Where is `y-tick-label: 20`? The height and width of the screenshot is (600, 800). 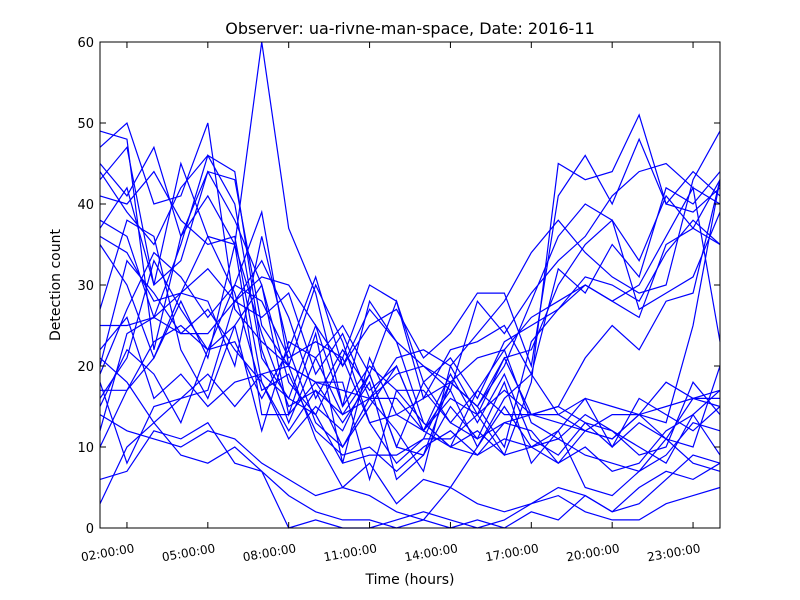 y-tick-label: 20 is located at coordinates (85, 367).